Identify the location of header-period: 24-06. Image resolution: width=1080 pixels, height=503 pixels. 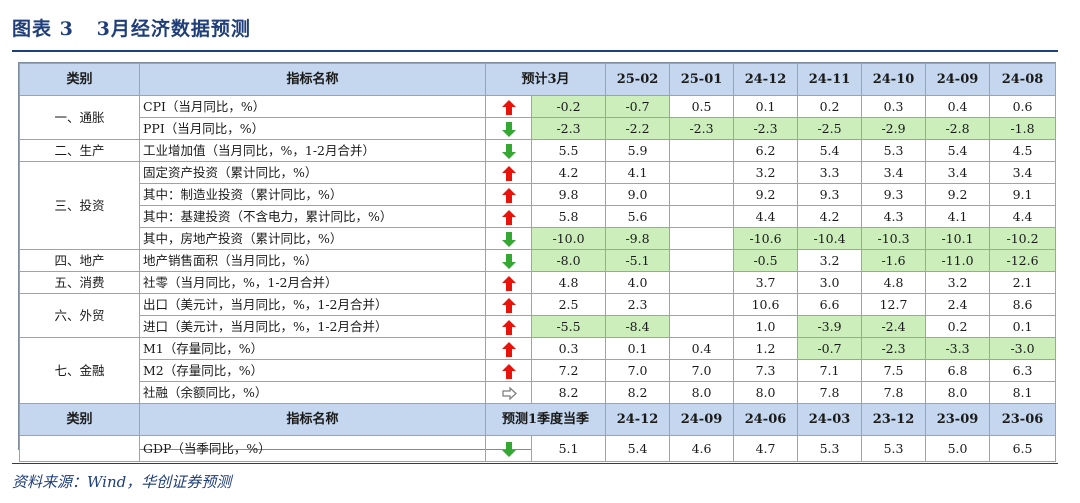
(766, 419).